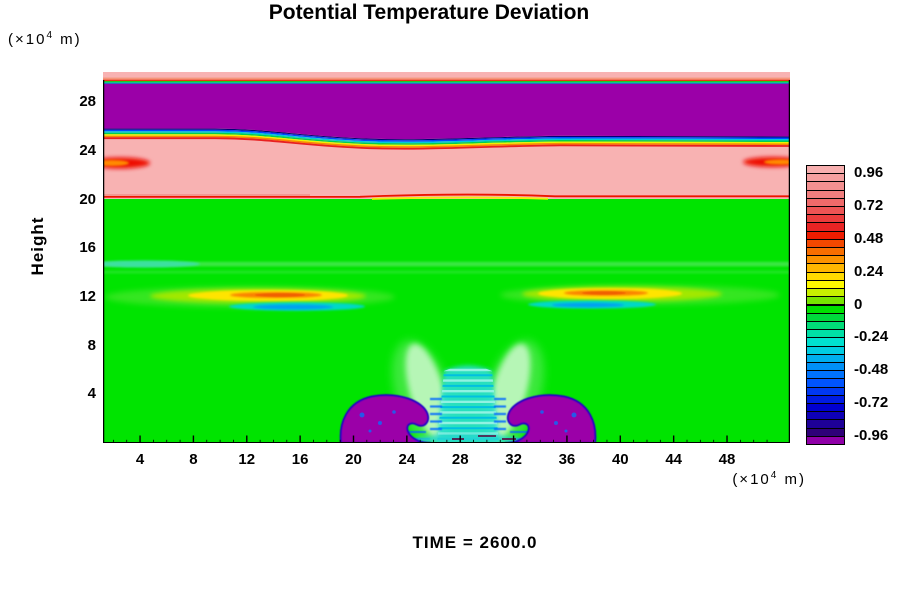 This screenshot has height=600, width=900. What do you see at coordinates (68, 39) in the screenshot?
I see `y-units-suffix: m)` at bounding box center [68, 39].